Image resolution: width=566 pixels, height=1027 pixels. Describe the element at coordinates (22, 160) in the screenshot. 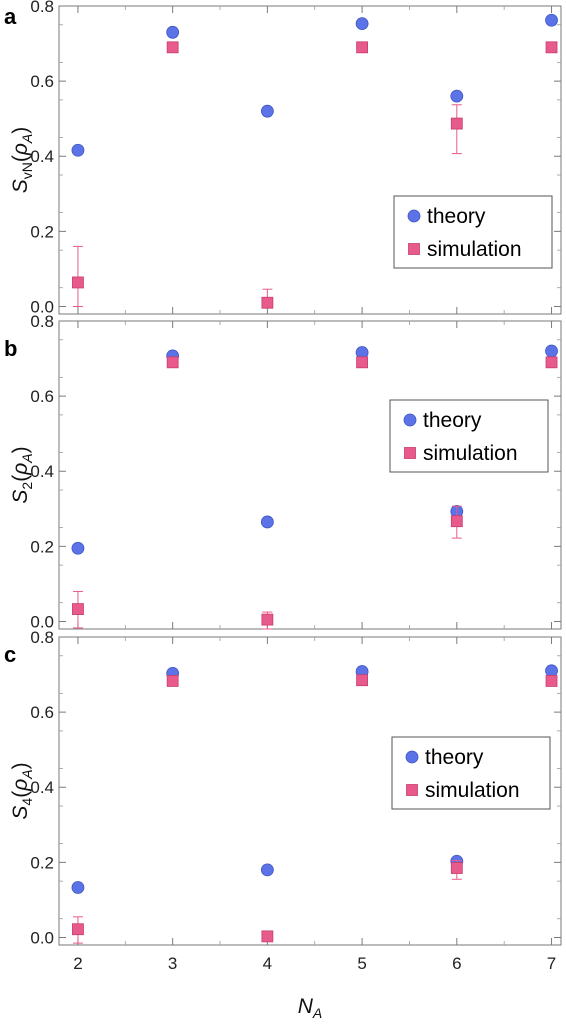

I see `y-axis-label: SvN(ρA)` at that location.